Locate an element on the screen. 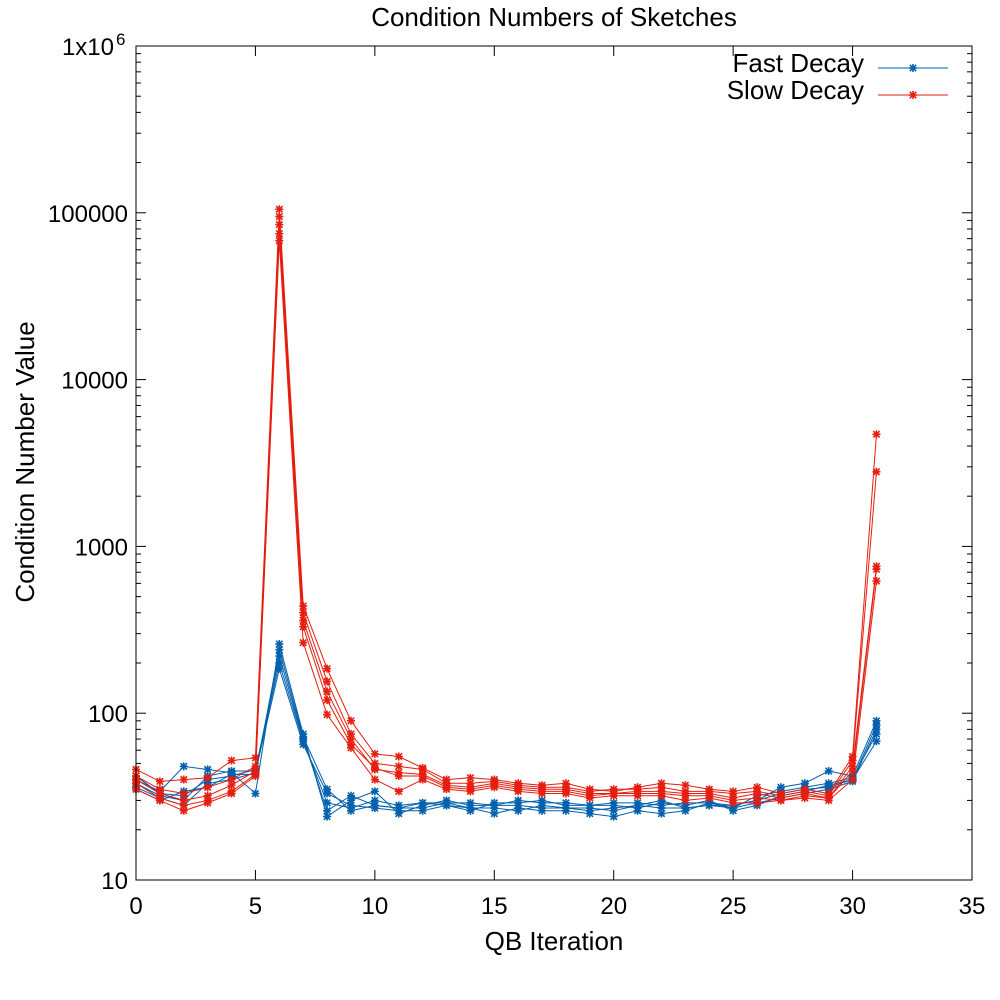 This screenshot has height=1000, width=1000. y-tick-label: 100000 is located at coordinates (88, 214).